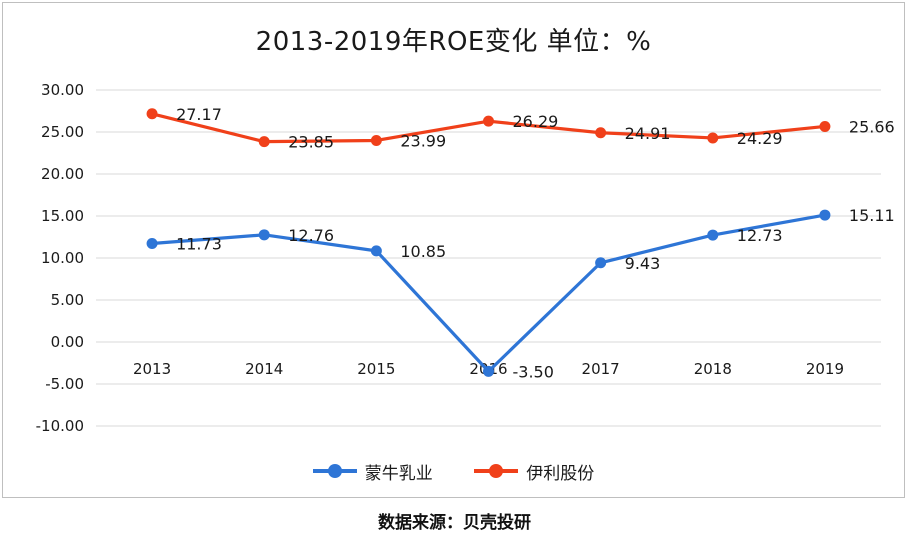  I want to click on data-label-1-2: 23.99, so click(423, 140).